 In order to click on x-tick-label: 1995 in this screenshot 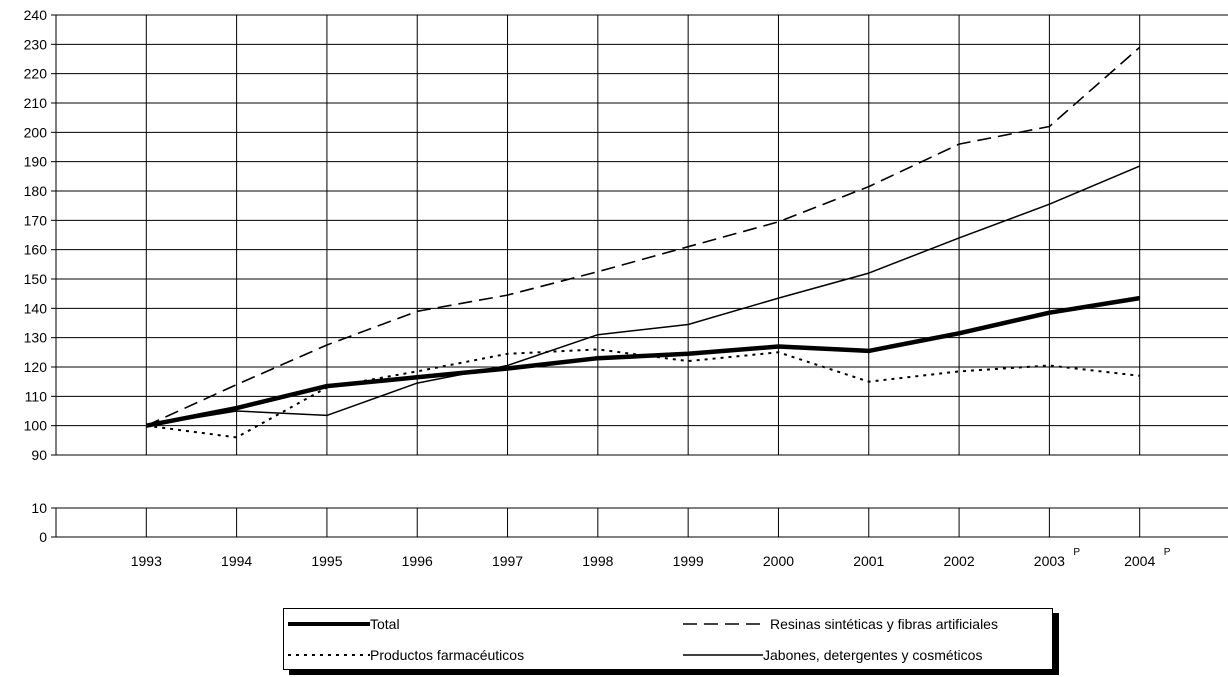, I will do `click(326, 561)`.